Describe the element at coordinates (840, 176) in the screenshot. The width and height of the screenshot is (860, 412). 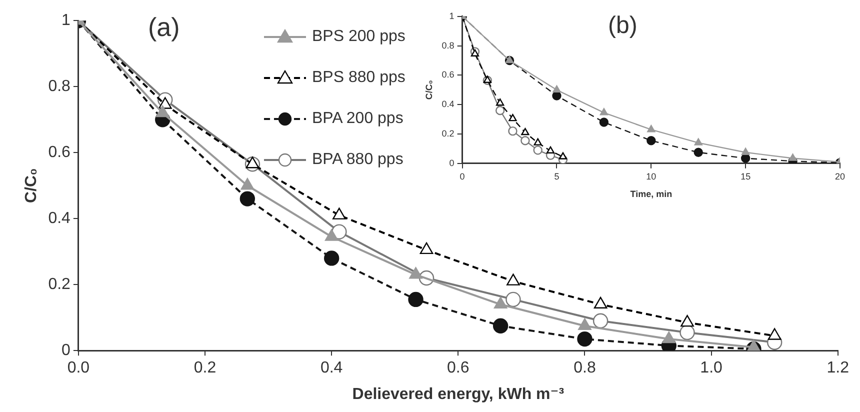
I see `x-tick-label: 20` at that location.